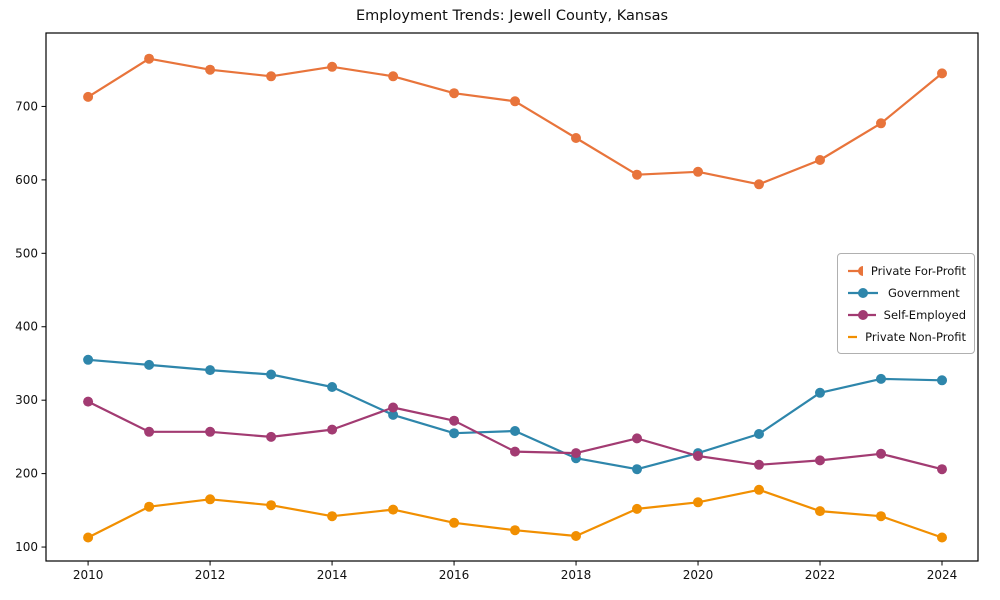  What do you see at coordinates (924, 293) in the screenshot?
I see `legend-label: Government` at bounding box center [924, 293].